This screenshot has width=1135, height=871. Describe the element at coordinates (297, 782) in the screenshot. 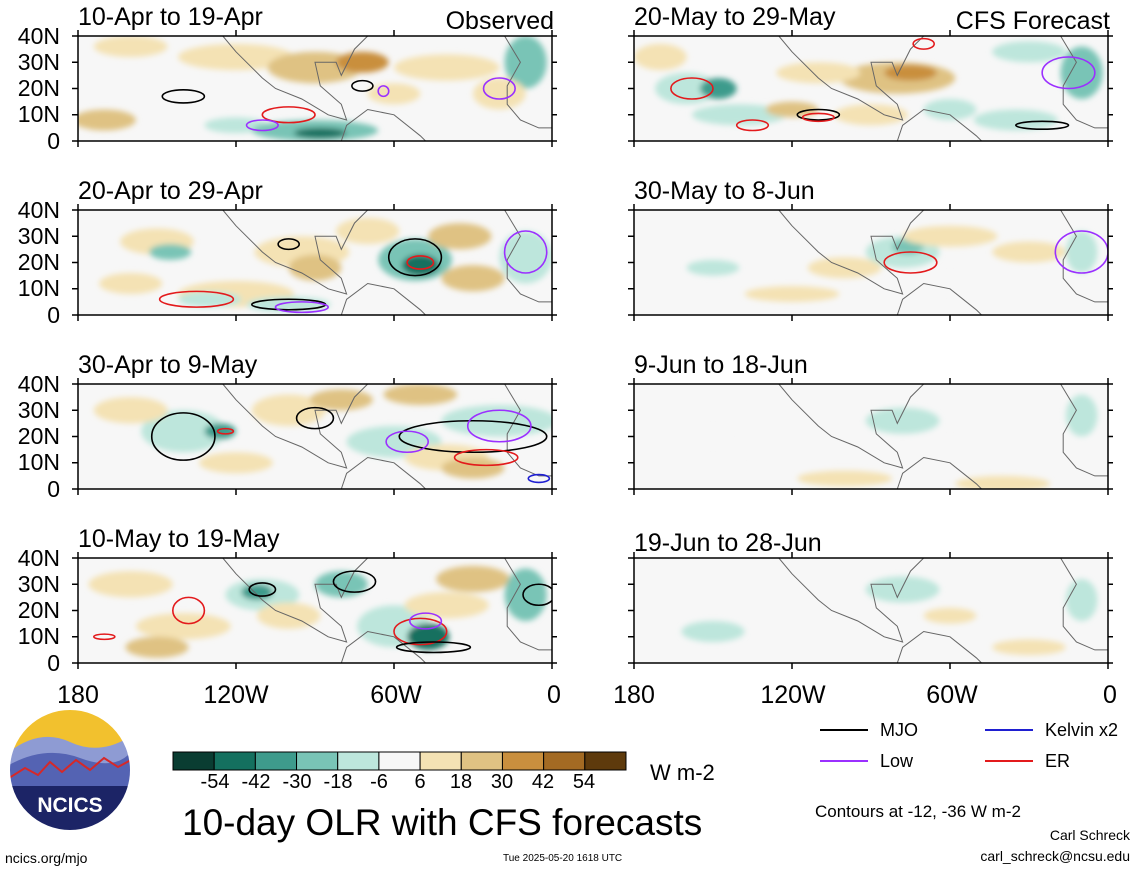

I see `colorbar-tick: -30` at that location.